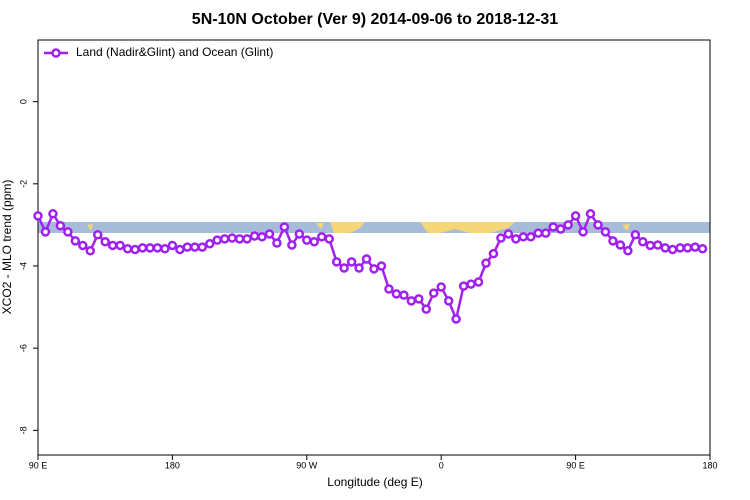 This screenshot has width=750, height=500. I want to click on y-tick-label: -8, so click(23, 430).